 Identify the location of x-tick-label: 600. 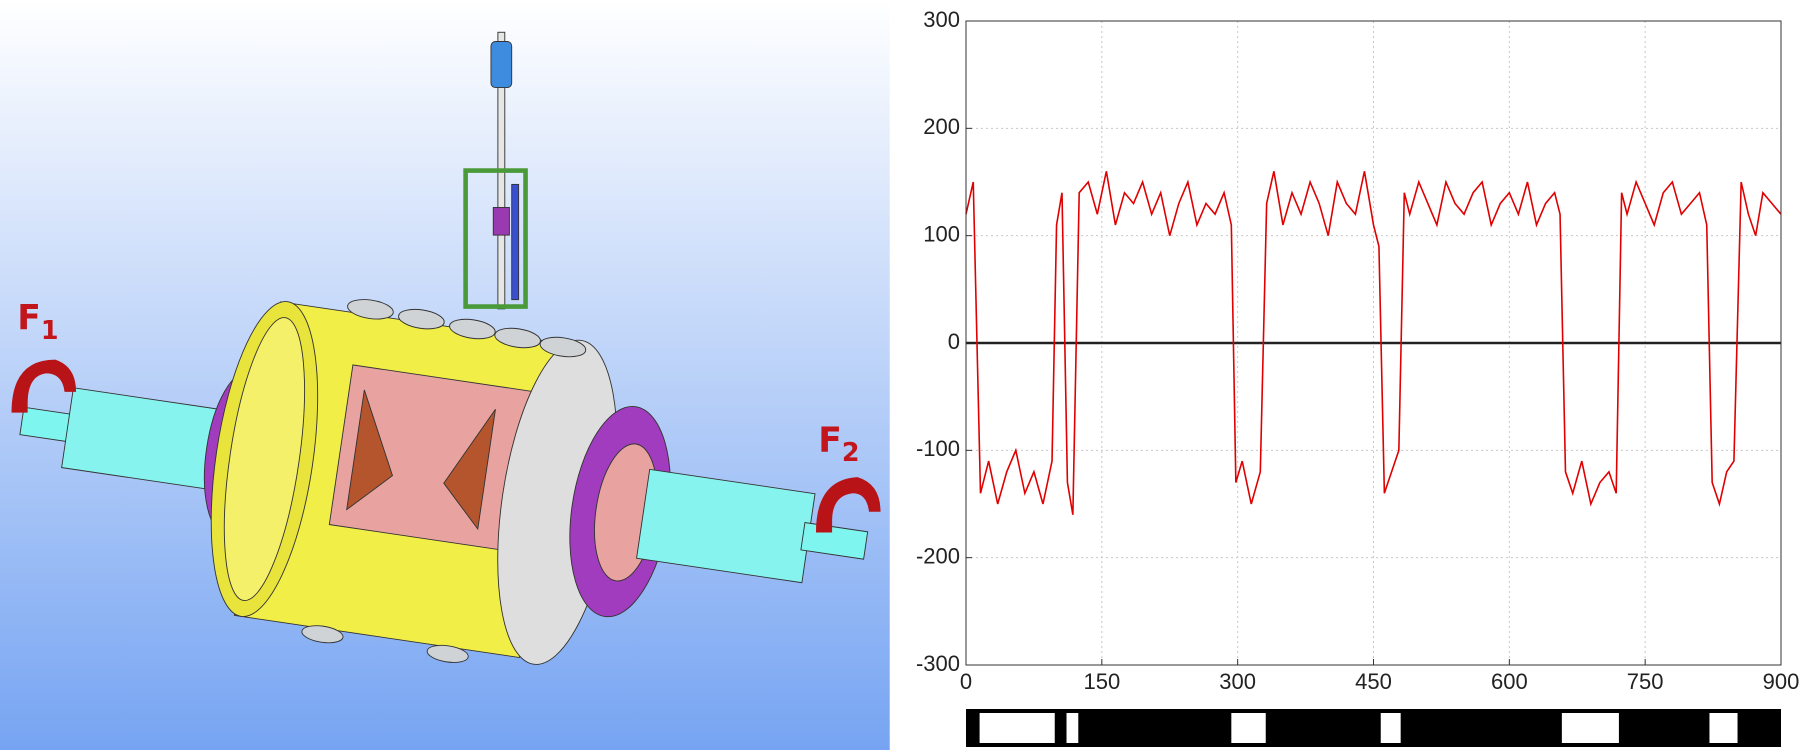
(1509, 681).